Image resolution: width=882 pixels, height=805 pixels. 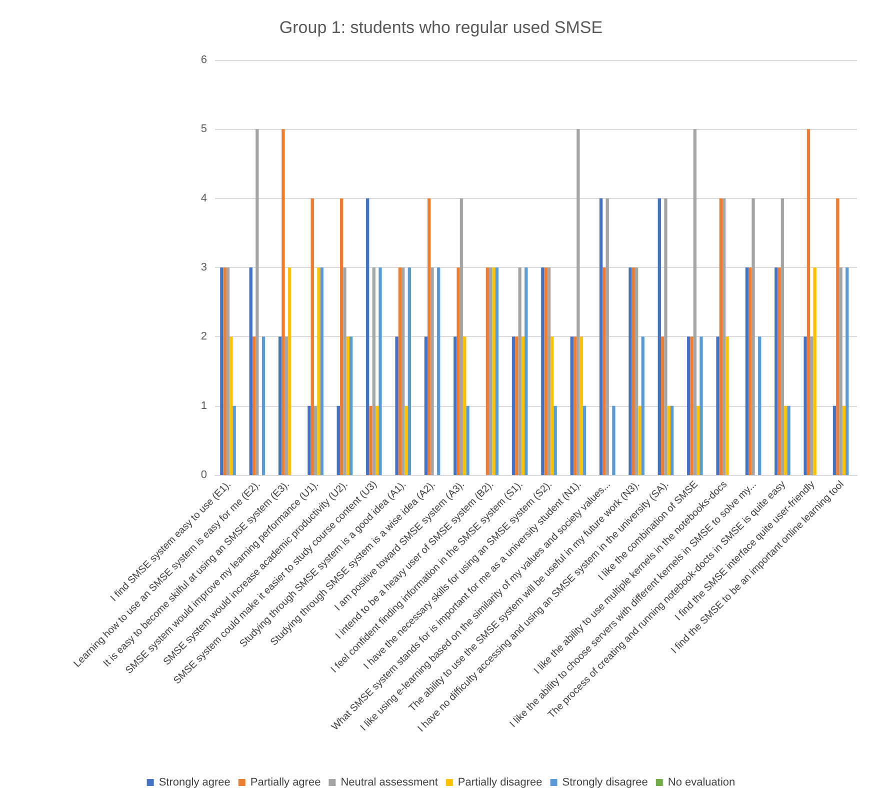 I want to click on y-tick-label: 5, so click(x=203, y=129).